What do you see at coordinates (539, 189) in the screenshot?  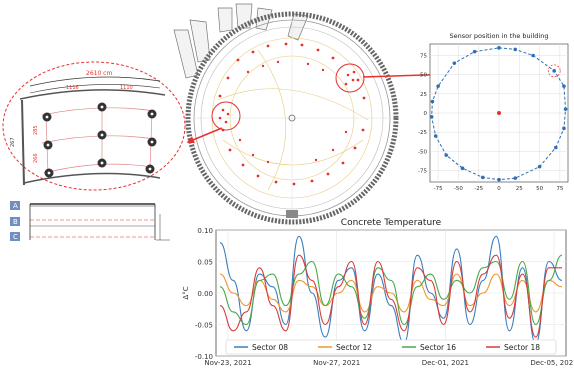 I see `x-tick-label: 50` at bounding box center [539, 189].